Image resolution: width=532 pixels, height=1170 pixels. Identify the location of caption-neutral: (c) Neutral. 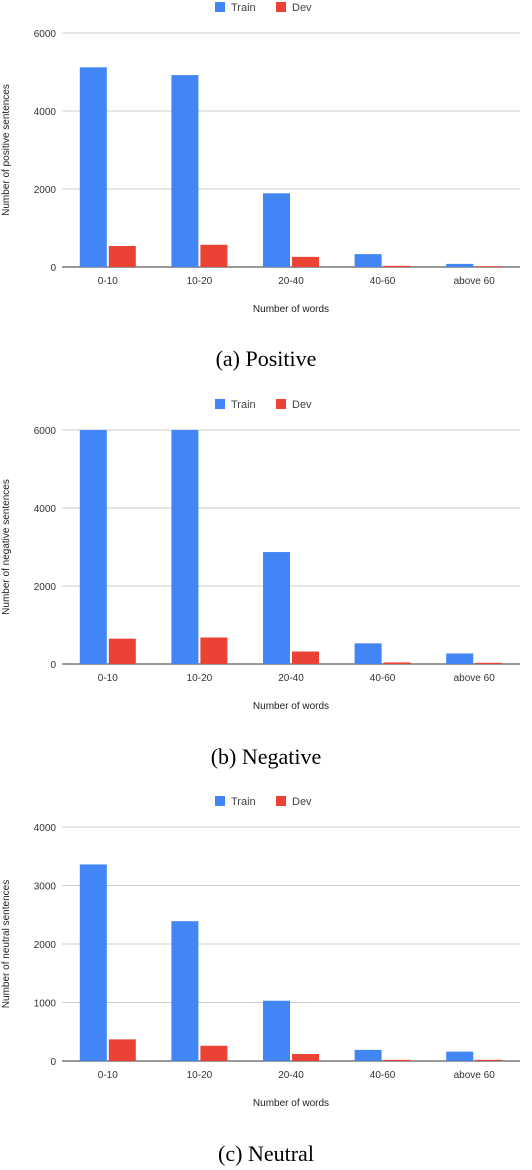
(266, 1153).